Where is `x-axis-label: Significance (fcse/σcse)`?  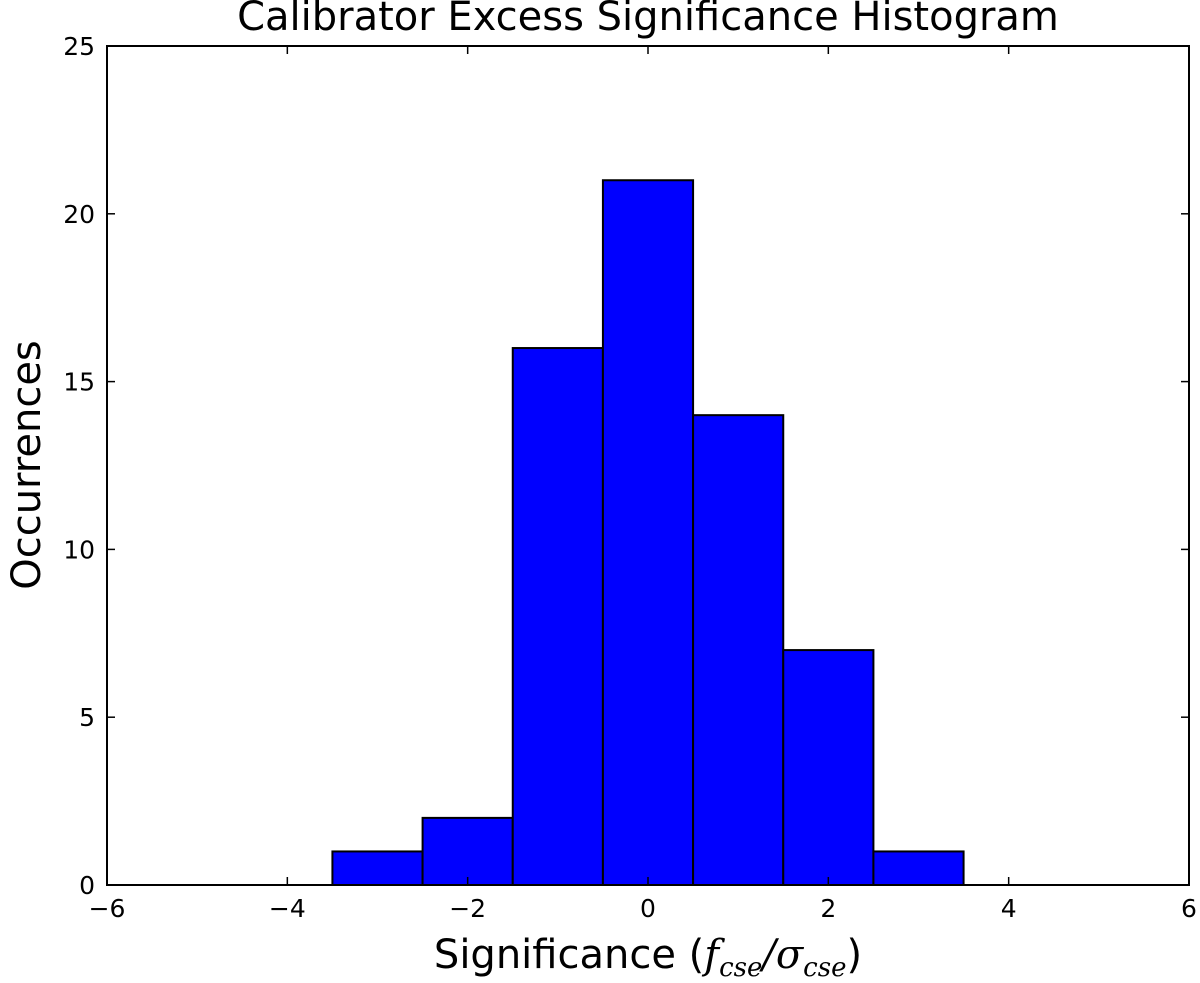
x-axis-label: Significance (fcse/σcse) is located at coordinates (648, 957).